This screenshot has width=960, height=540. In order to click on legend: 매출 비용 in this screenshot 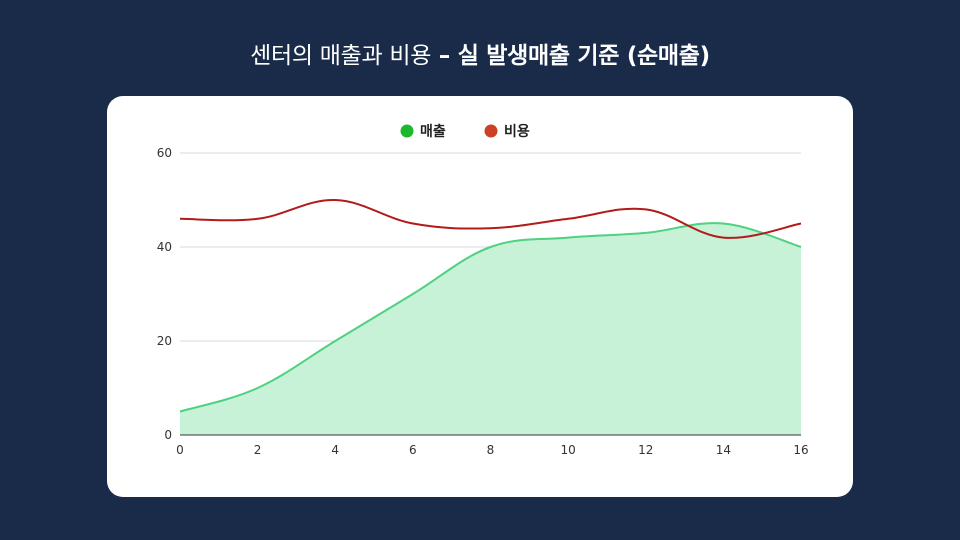, I will do `click(465, 131)`.